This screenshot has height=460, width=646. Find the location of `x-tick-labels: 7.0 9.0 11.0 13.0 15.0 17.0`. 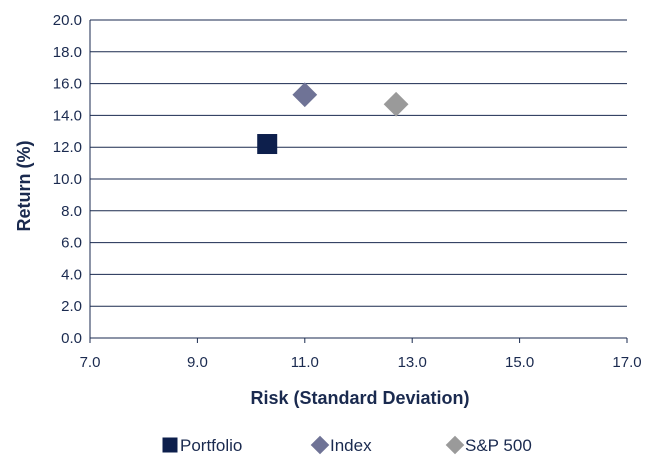

x-tick-labels: 7.0 9.0 11.0 13.0 15.0 17.0 is located at coordinates (361, 362).